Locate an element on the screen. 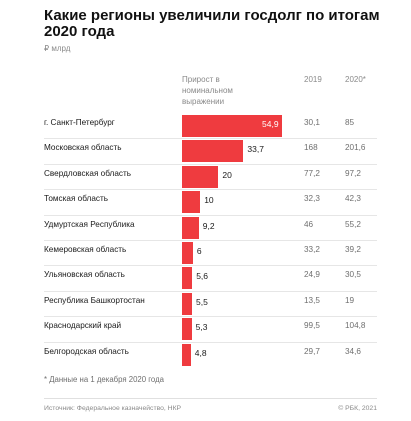  region-label: Свердловская область is located at coordinates (87, 173).